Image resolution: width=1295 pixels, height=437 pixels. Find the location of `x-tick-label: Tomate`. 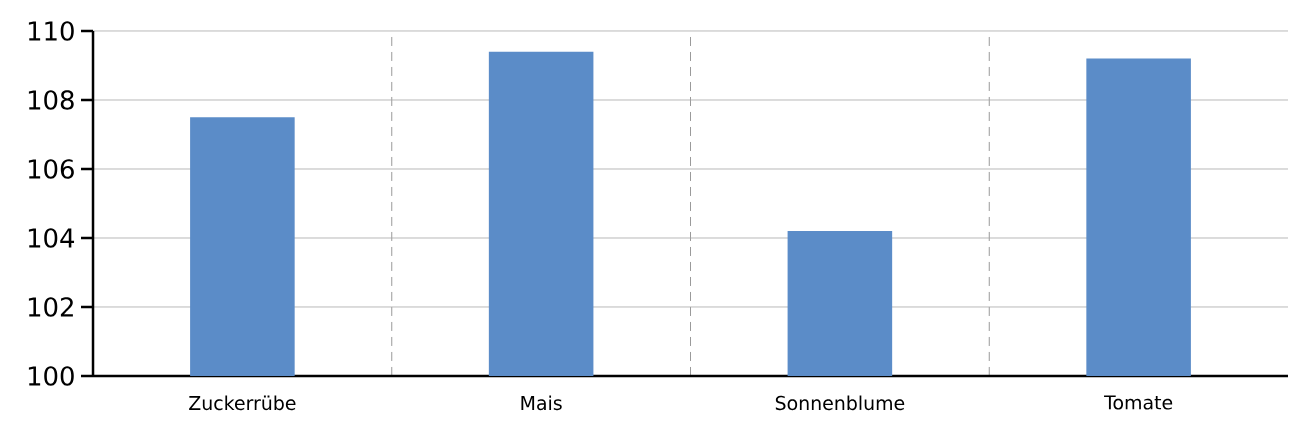

x-tick-label: Tomate is located at coordinates (1138, 402).